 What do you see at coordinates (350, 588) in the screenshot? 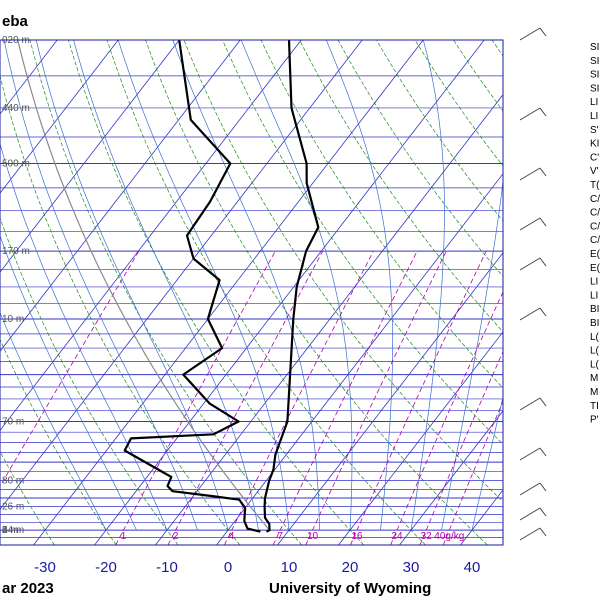
I see `footer-source: University of Wyoming` at bounding box center [350, 588].